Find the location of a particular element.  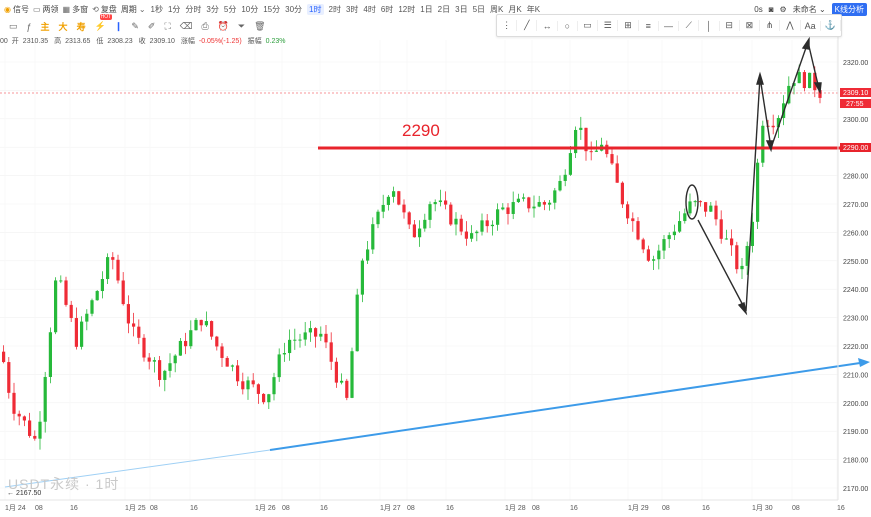

node-icon: ○ is located at coordinates (568, 25).